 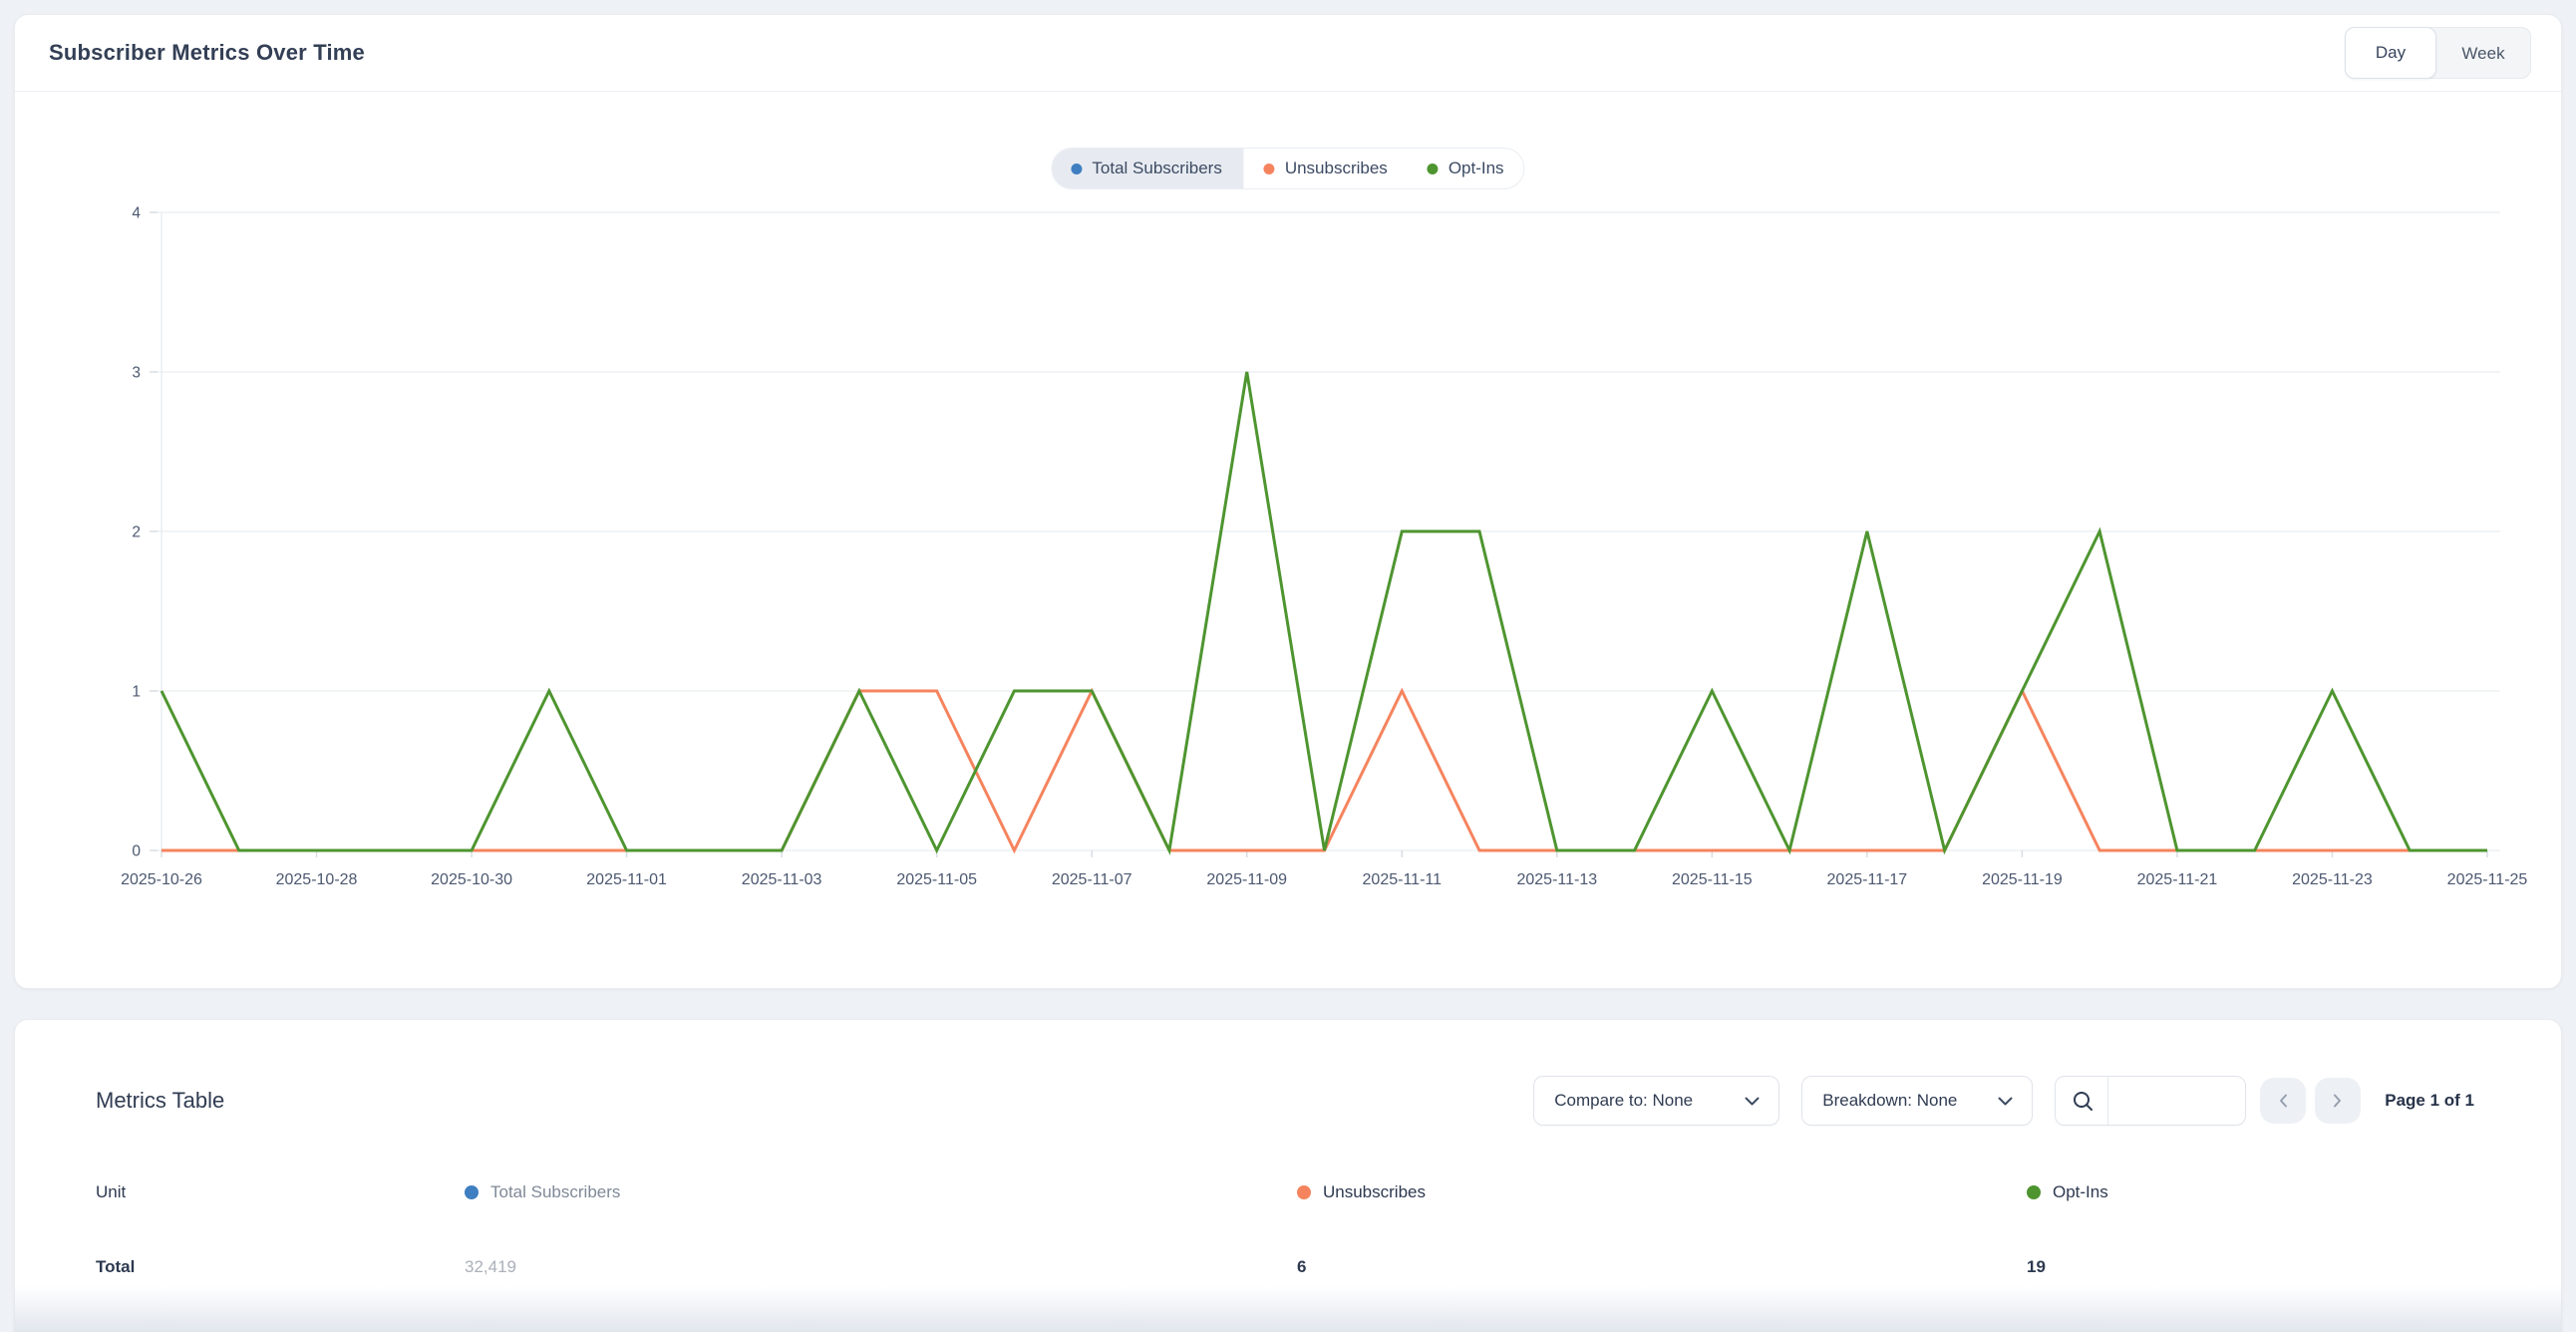 I want to click on svg-text: 2025-11-05, so click(x=936, y=879).